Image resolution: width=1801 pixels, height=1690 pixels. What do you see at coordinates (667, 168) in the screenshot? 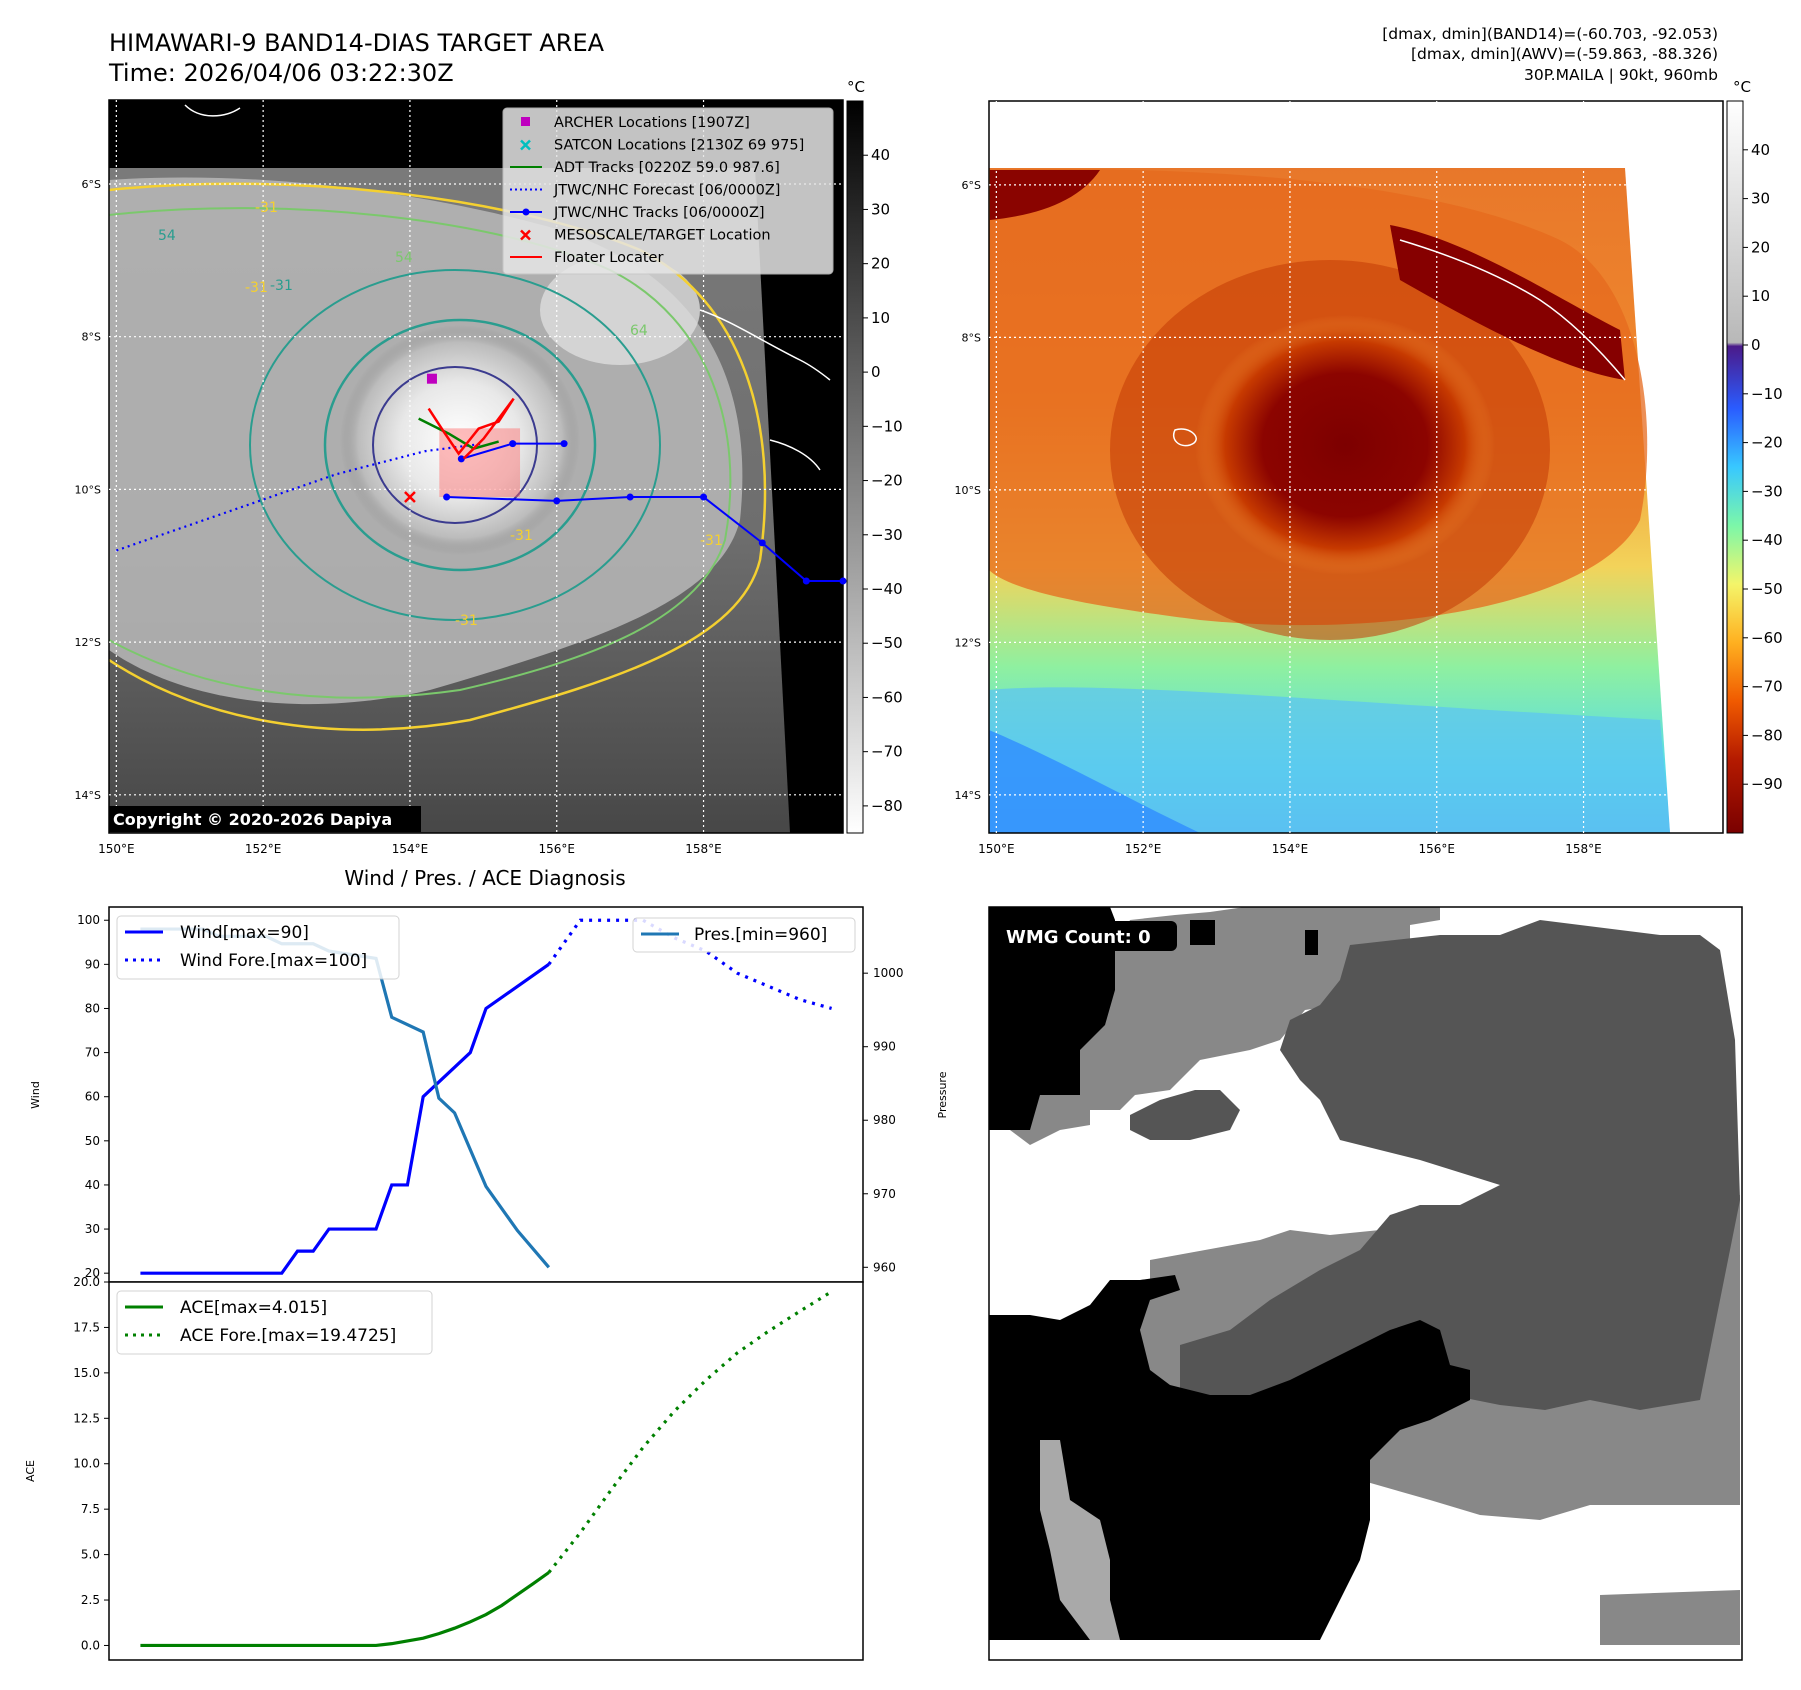
I see `legend-label: ADT Tracks [0220Z 59.0 987.6]` at bounding box center [667, 168].